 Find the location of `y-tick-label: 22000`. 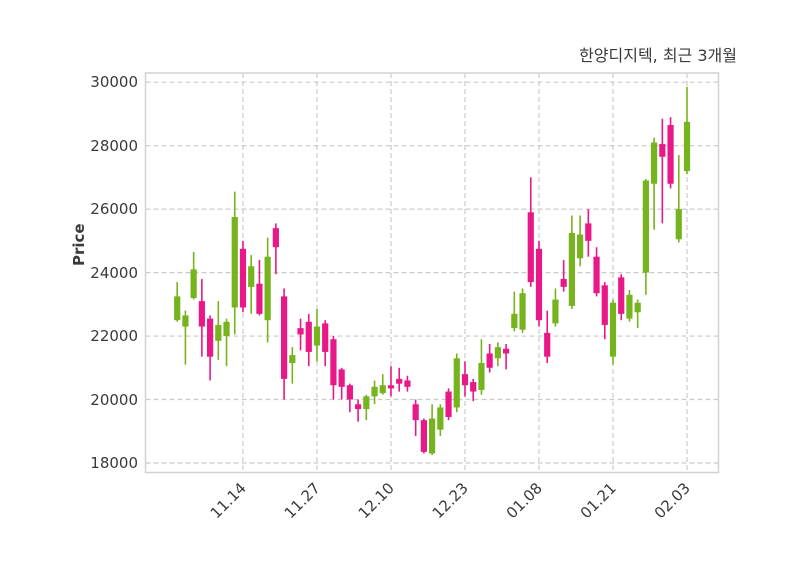

y-tick-label: 22000 is located at coordinates (114, 336).